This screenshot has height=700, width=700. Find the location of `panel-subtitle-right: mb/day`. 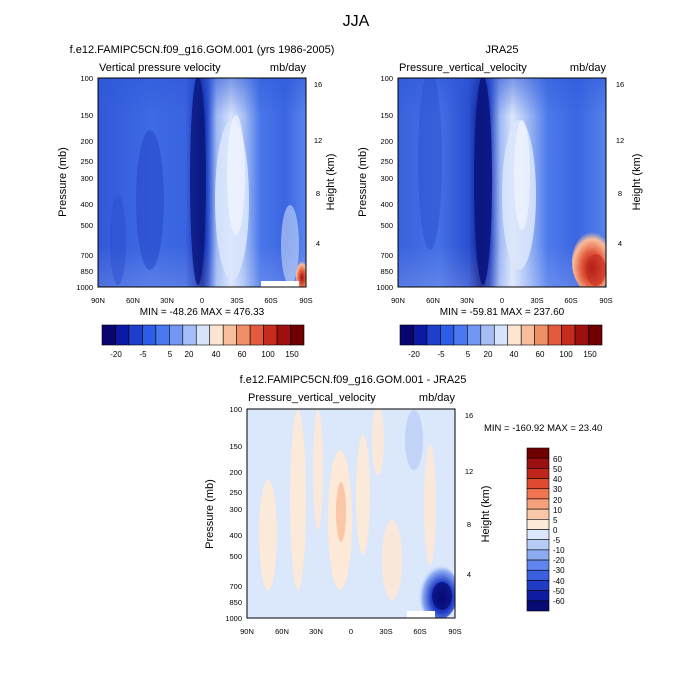

panel-subtitle-right: mb/day is located at coordinates (288, 68).